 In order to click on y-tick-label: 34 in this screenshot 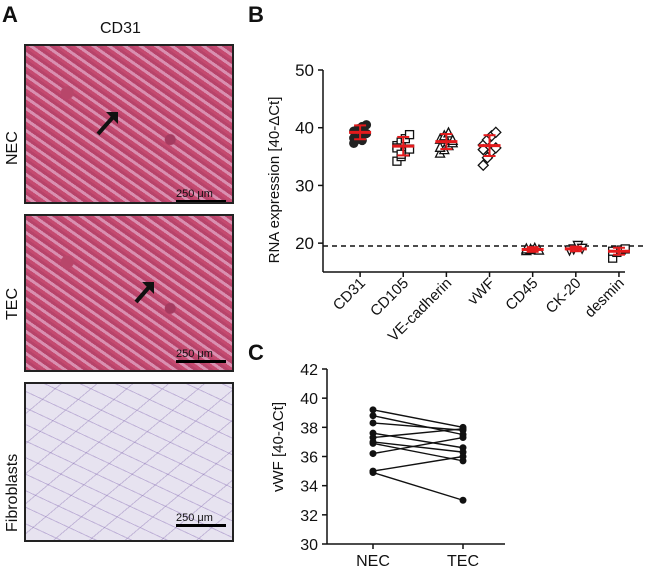, I will do `click(309, 487)`.